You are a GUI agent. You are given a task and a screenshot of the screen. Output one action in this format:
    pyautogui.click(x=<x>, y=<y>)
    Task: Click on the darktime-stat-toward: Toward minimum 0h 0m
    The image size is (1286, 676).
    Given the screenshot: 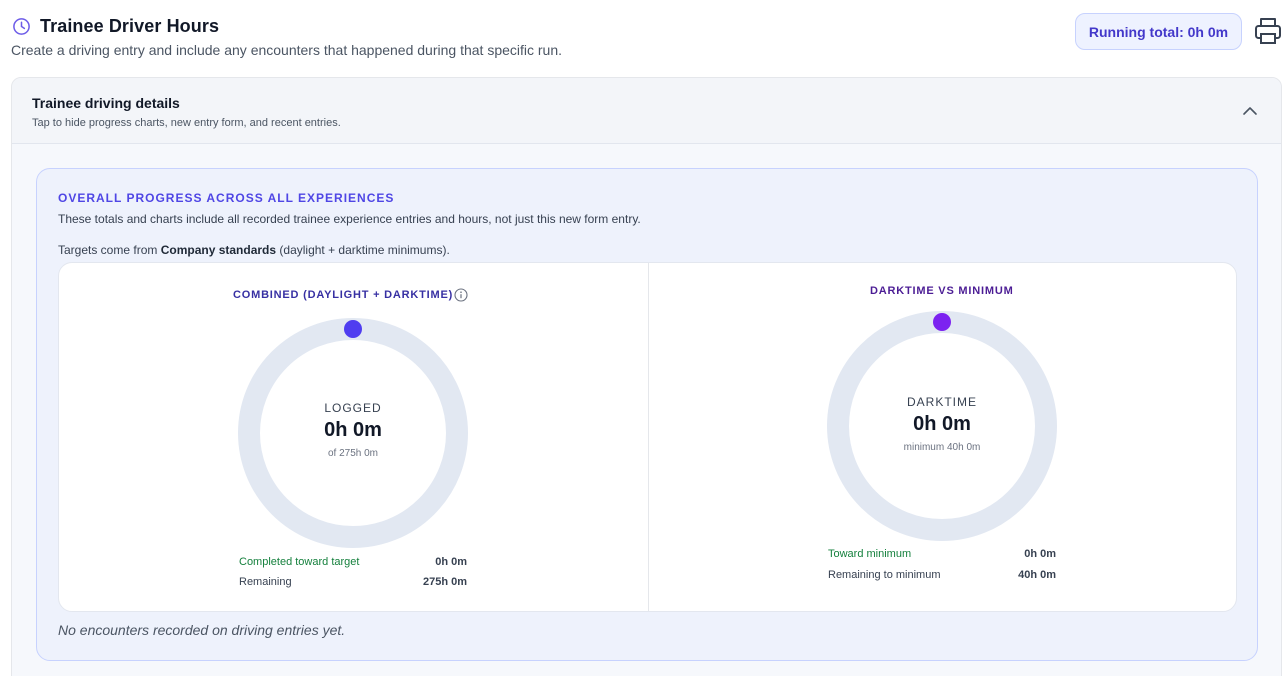 What is the action you would take?
    pyautogui.click(x=942, y=554)
    